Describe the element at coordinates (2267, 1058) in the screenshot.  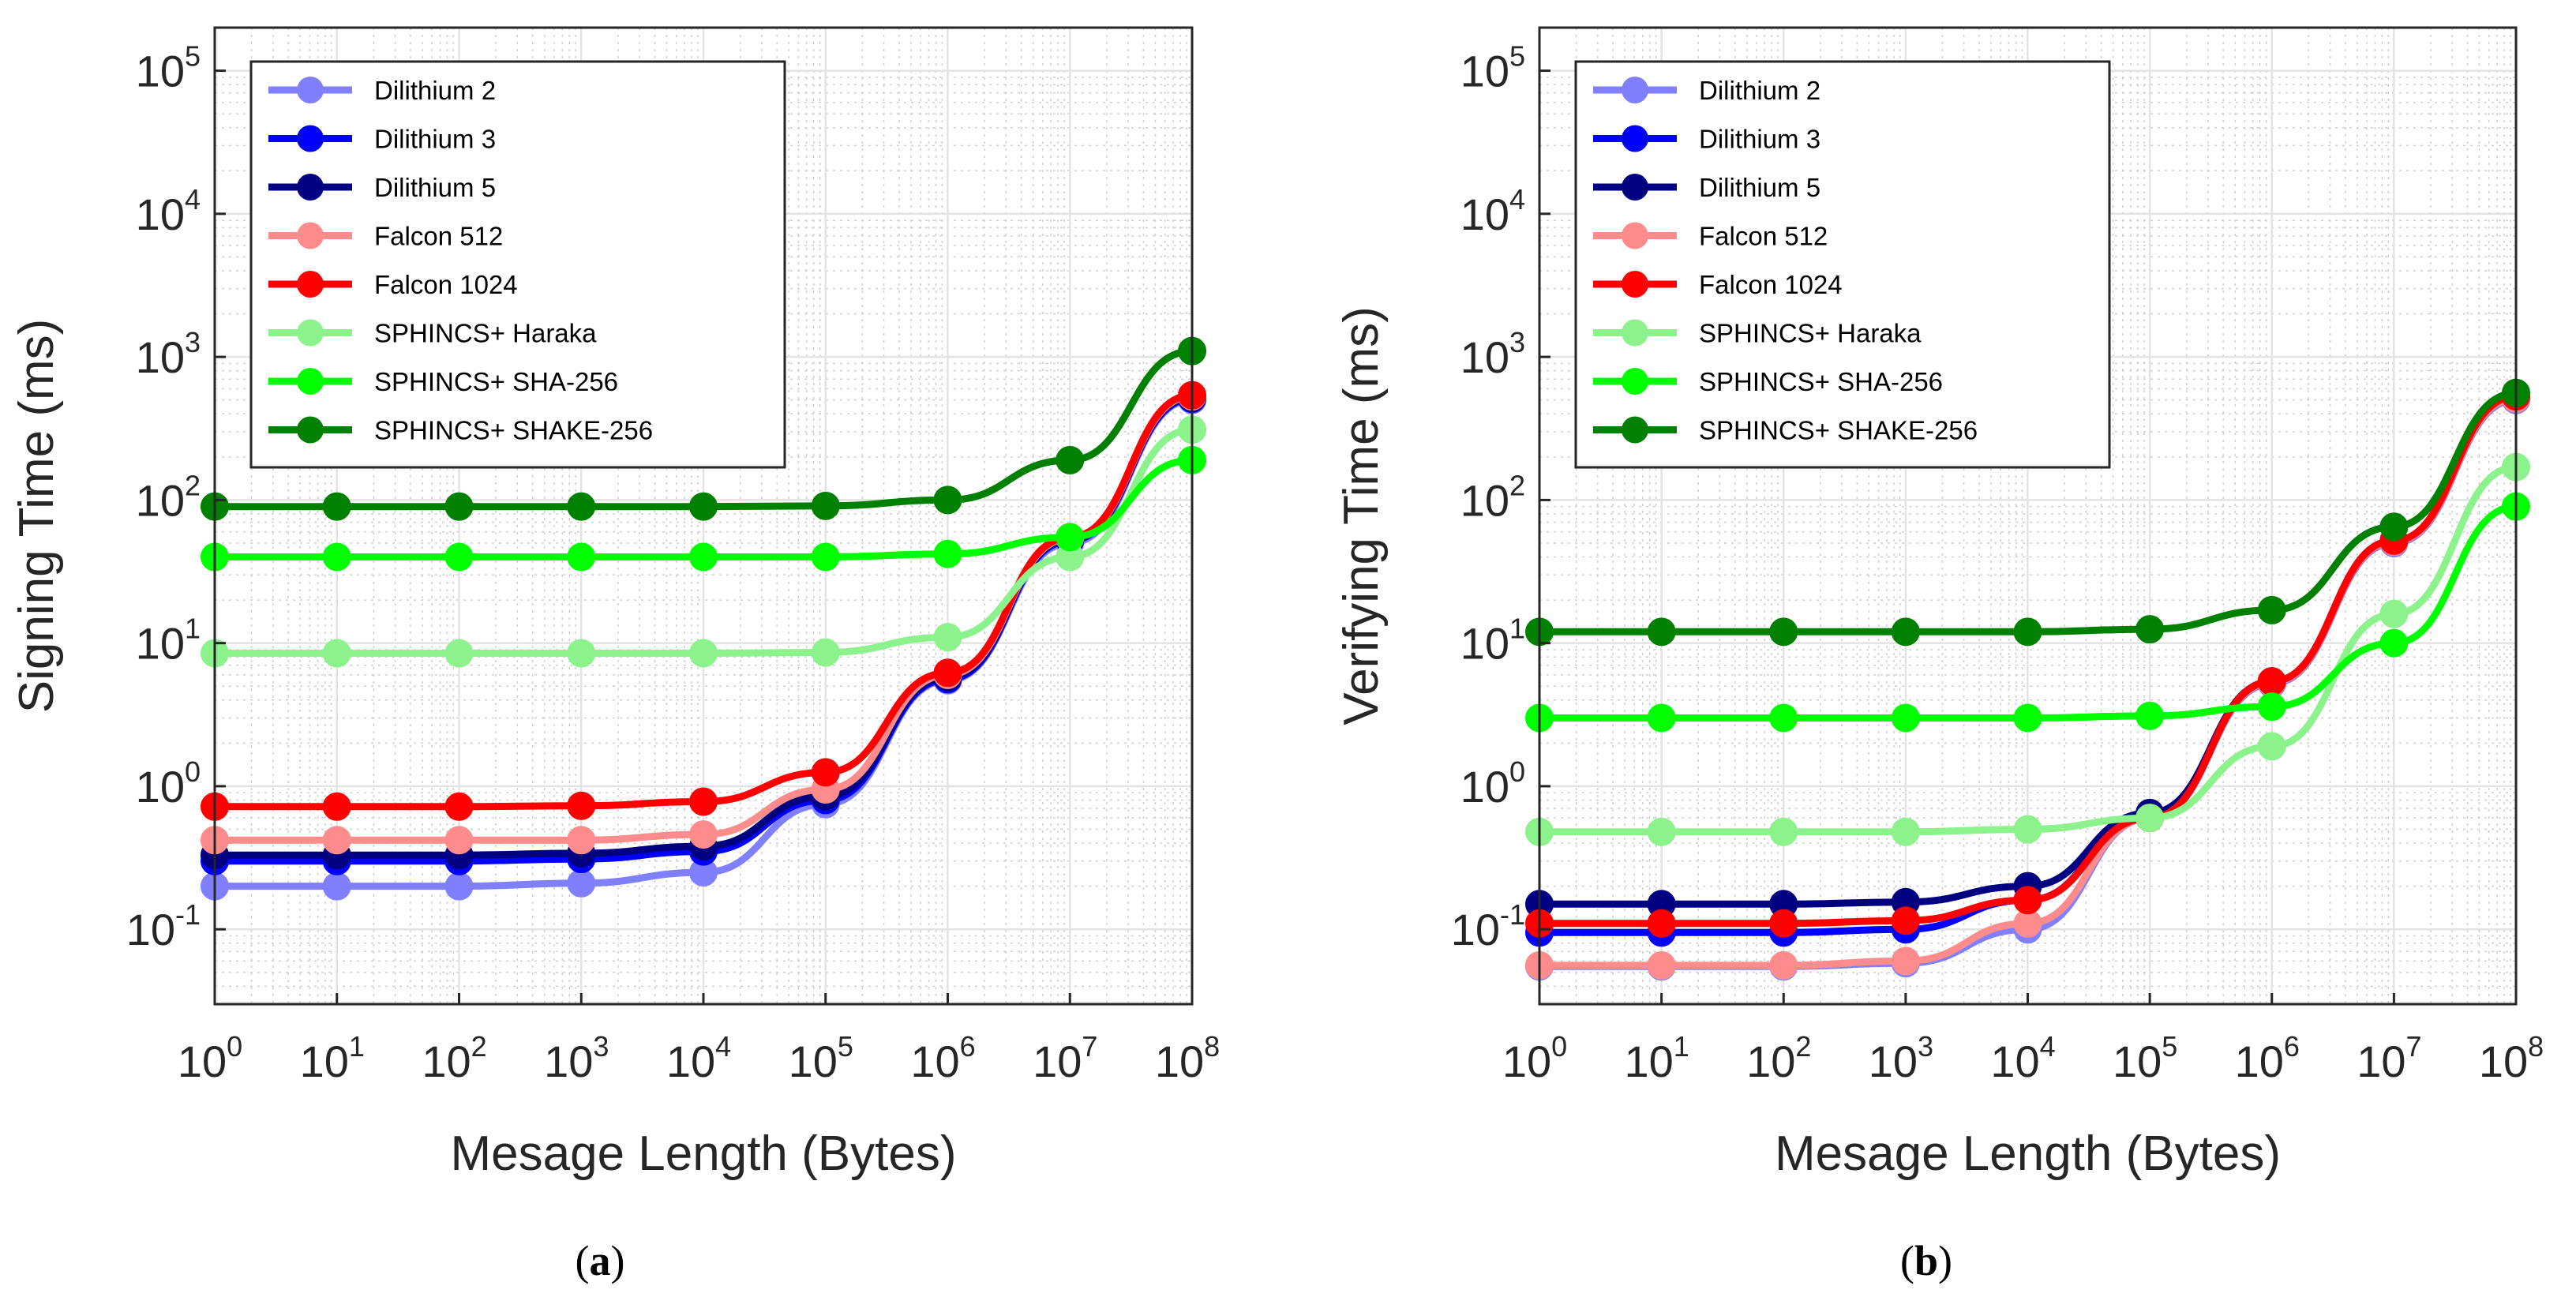
I see `x-tick-label: 10⁶` at that location.